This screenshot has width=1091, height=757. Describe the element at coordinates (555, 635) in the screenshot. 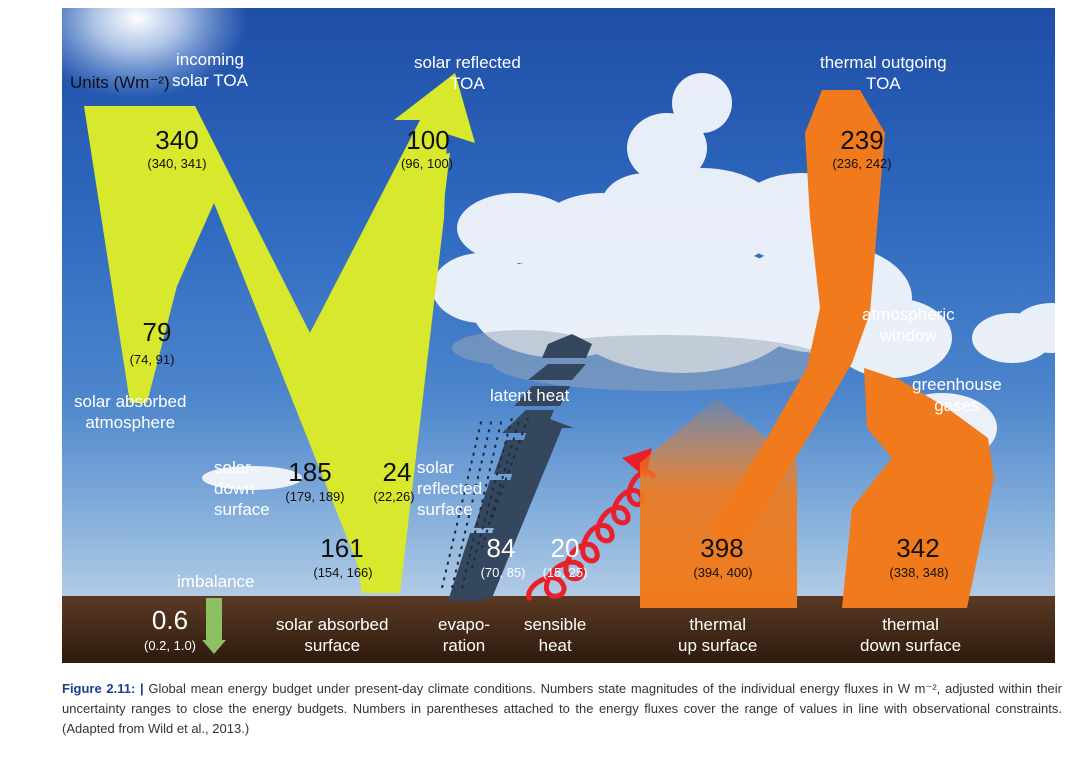

I see `sensible-heat-label: sensible heat` at that location.